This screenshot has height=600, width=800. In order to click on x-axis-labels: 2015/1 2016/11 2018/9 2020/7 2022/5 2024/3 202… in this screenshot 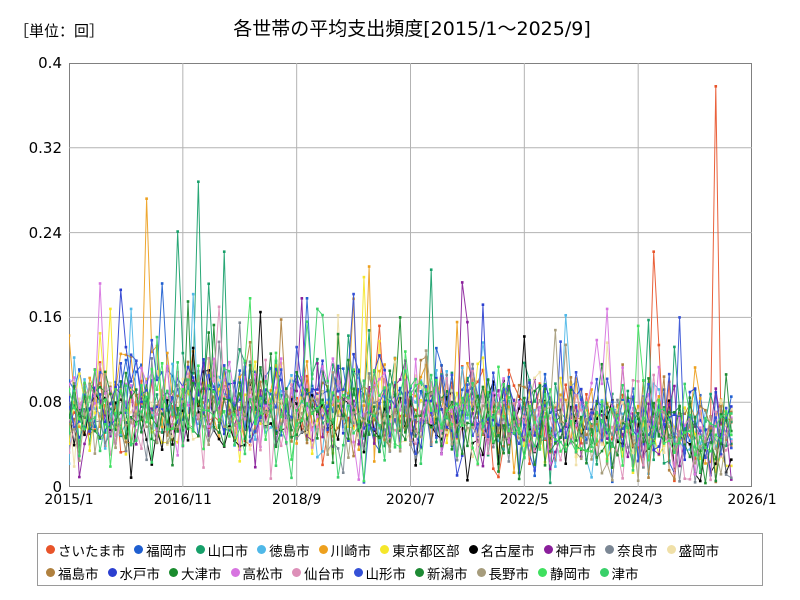, I will do `click(400, 504)`.